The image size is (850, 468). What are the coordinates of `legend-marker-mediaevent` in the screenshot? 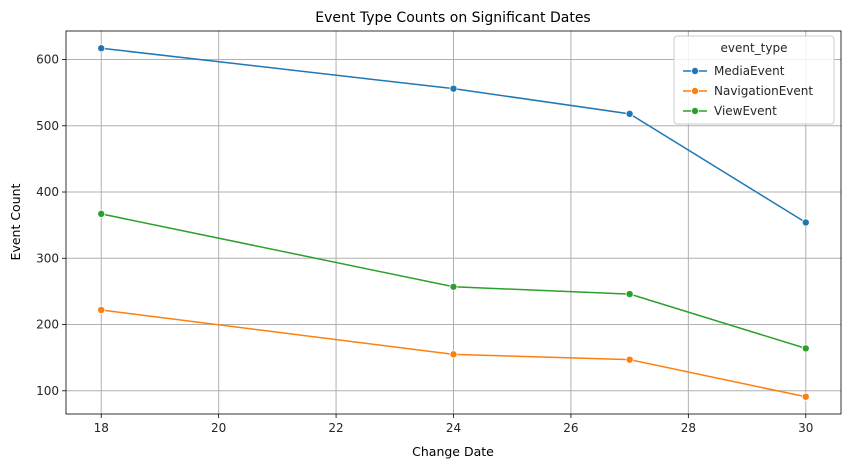 It's located at (695, 71).